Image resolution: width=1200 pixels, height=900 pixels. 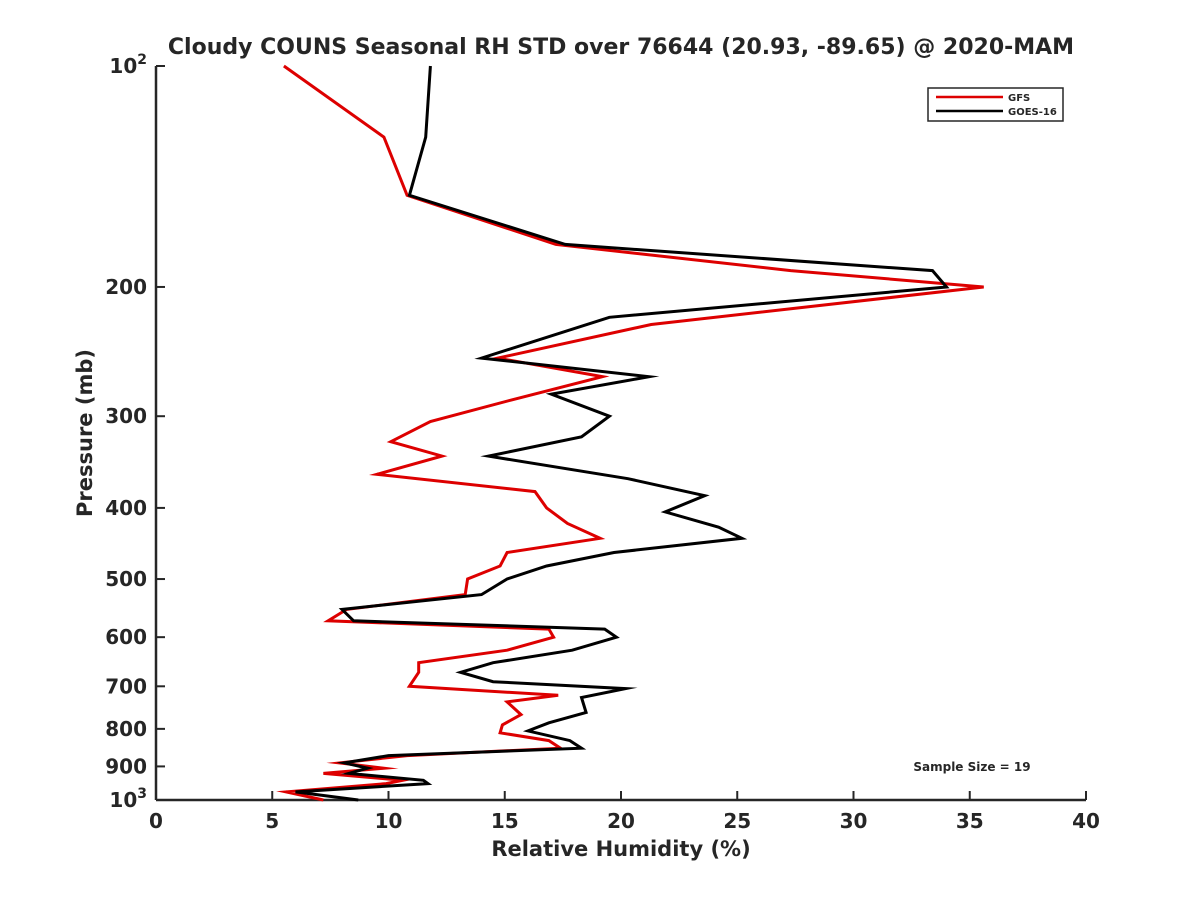 I want to click on x-tick-label: 0, so click(x=156, y=821).